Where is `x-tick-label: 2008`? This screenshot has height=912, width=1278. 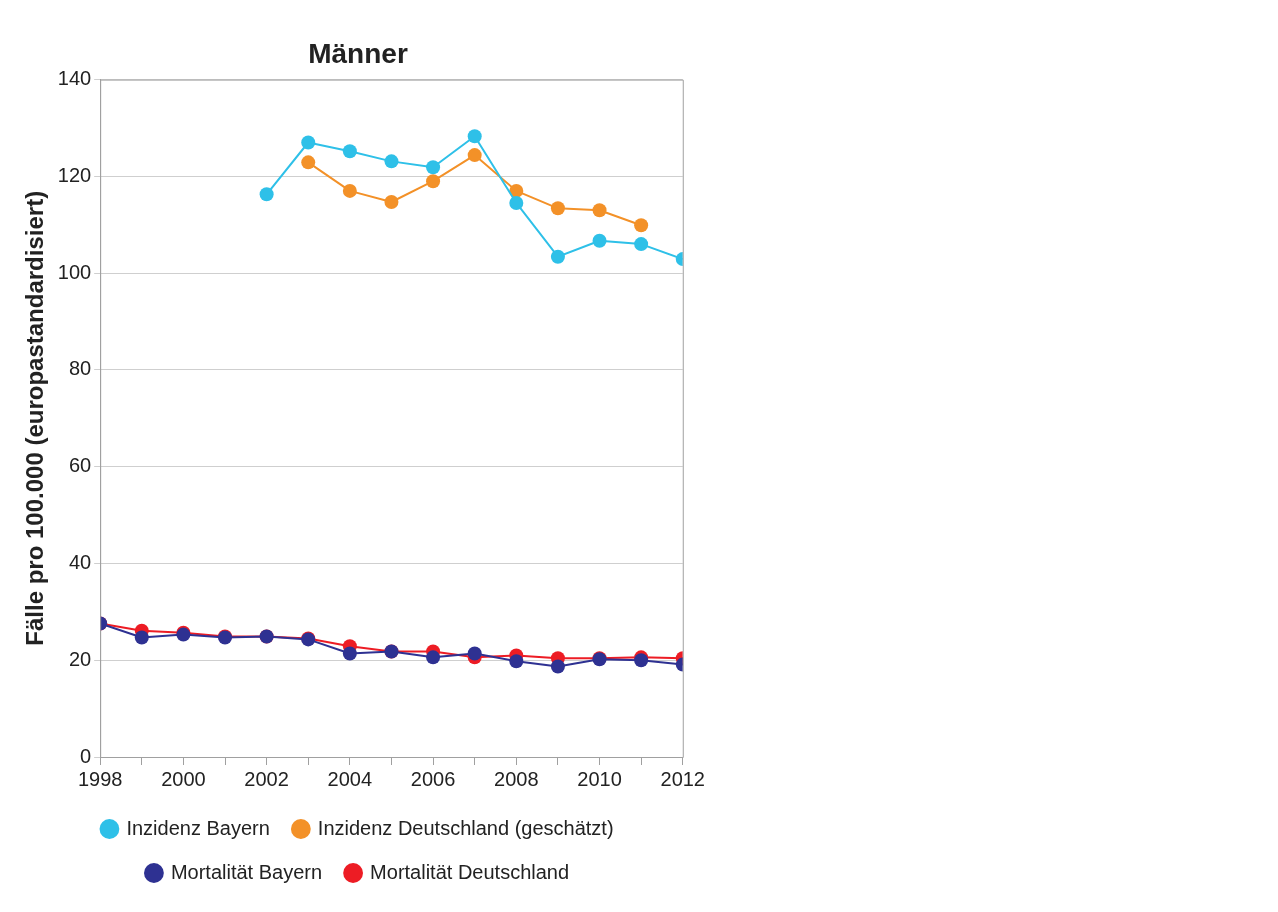 x-tick-label: 2008 is located at coordinates (516, 778).